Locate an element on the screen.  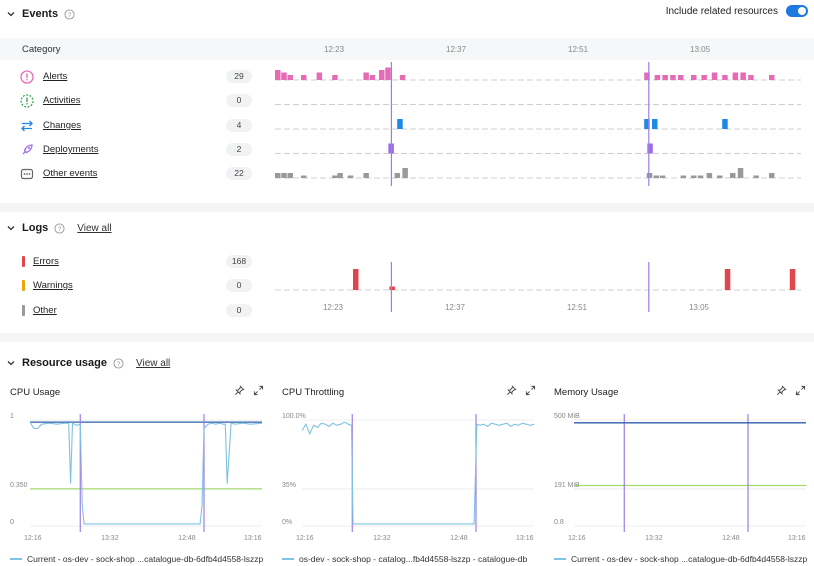
deployment-icon is located at coordinates (27, 149).